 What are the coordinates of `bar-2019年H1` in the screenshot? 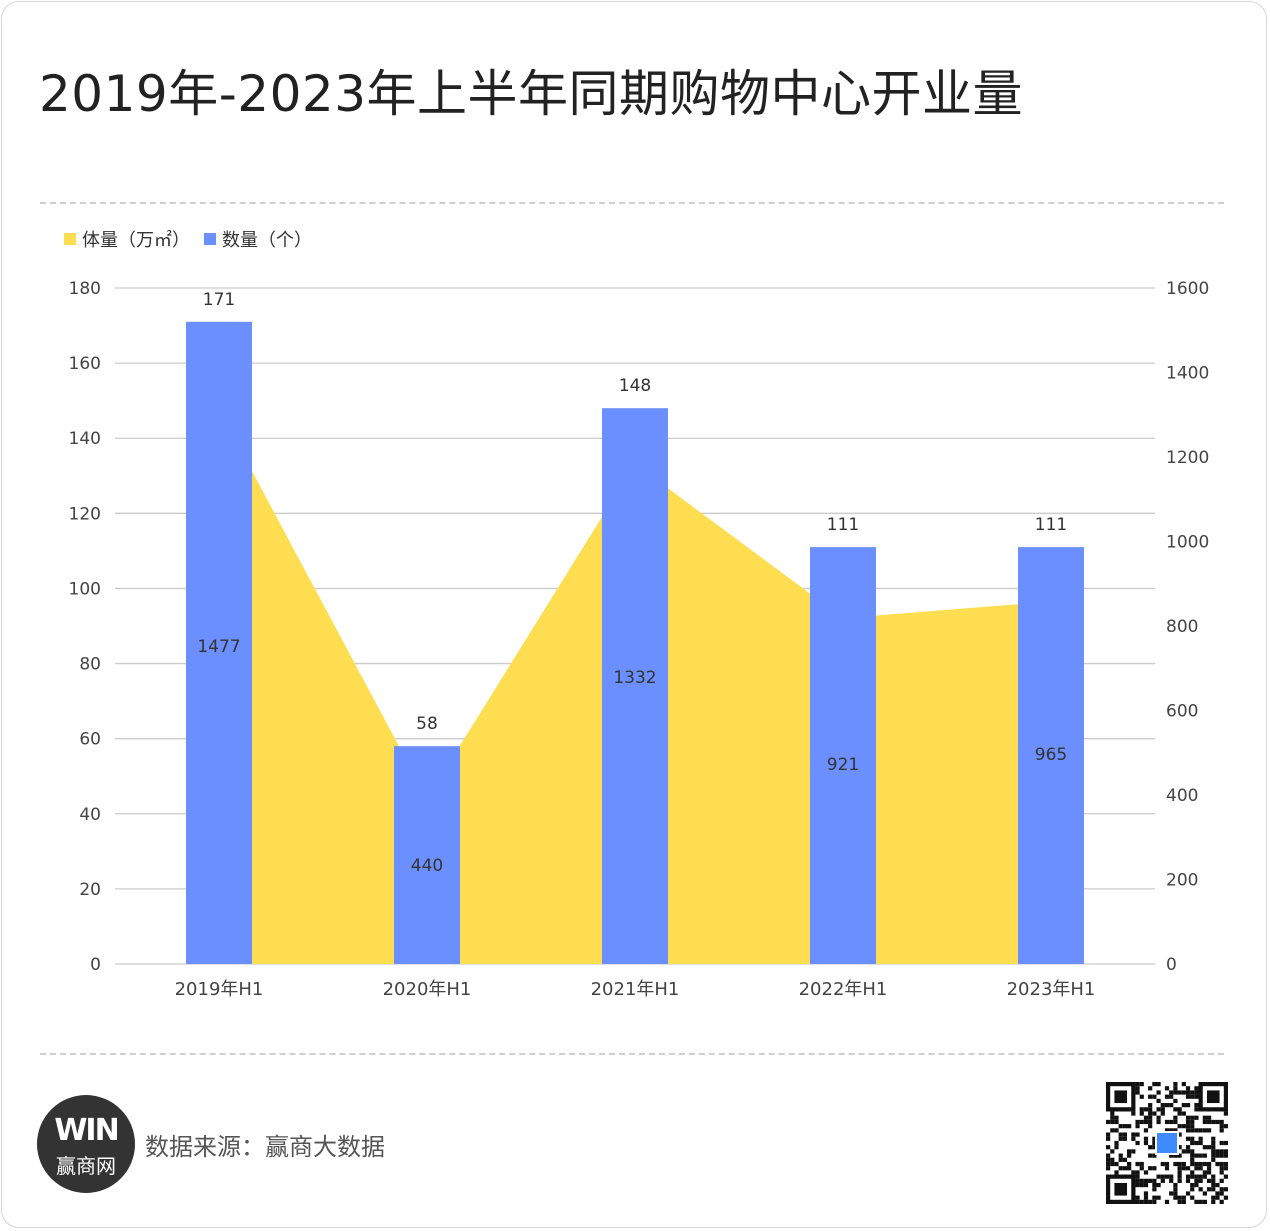 It's located at (219, 642).